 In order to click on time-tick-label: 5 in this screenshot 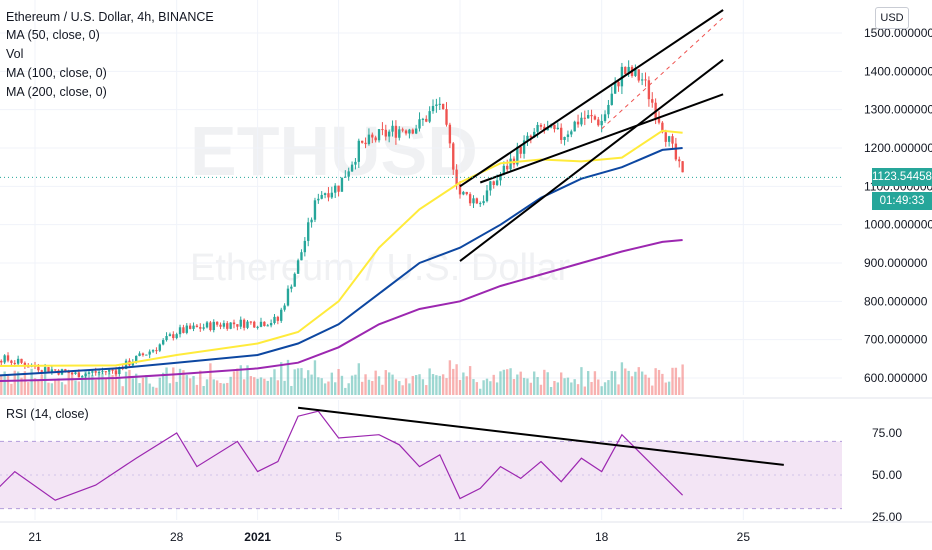, I will do `click(338, 537)`.